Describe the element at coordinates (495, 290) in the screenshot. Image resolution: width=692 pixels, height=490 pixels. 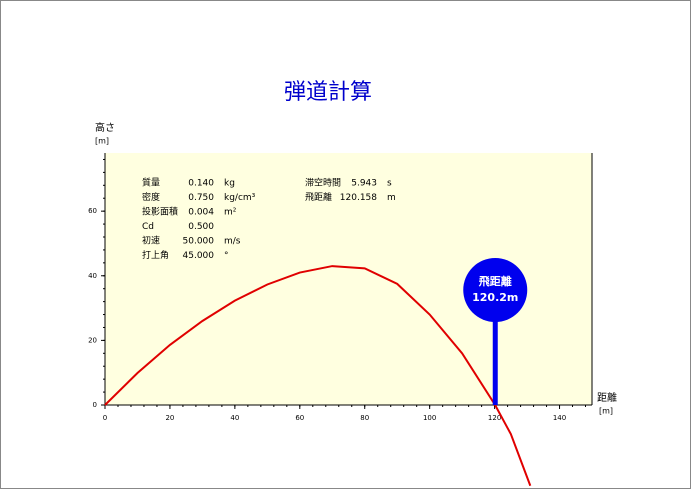
I see `marker-circle` at that location.